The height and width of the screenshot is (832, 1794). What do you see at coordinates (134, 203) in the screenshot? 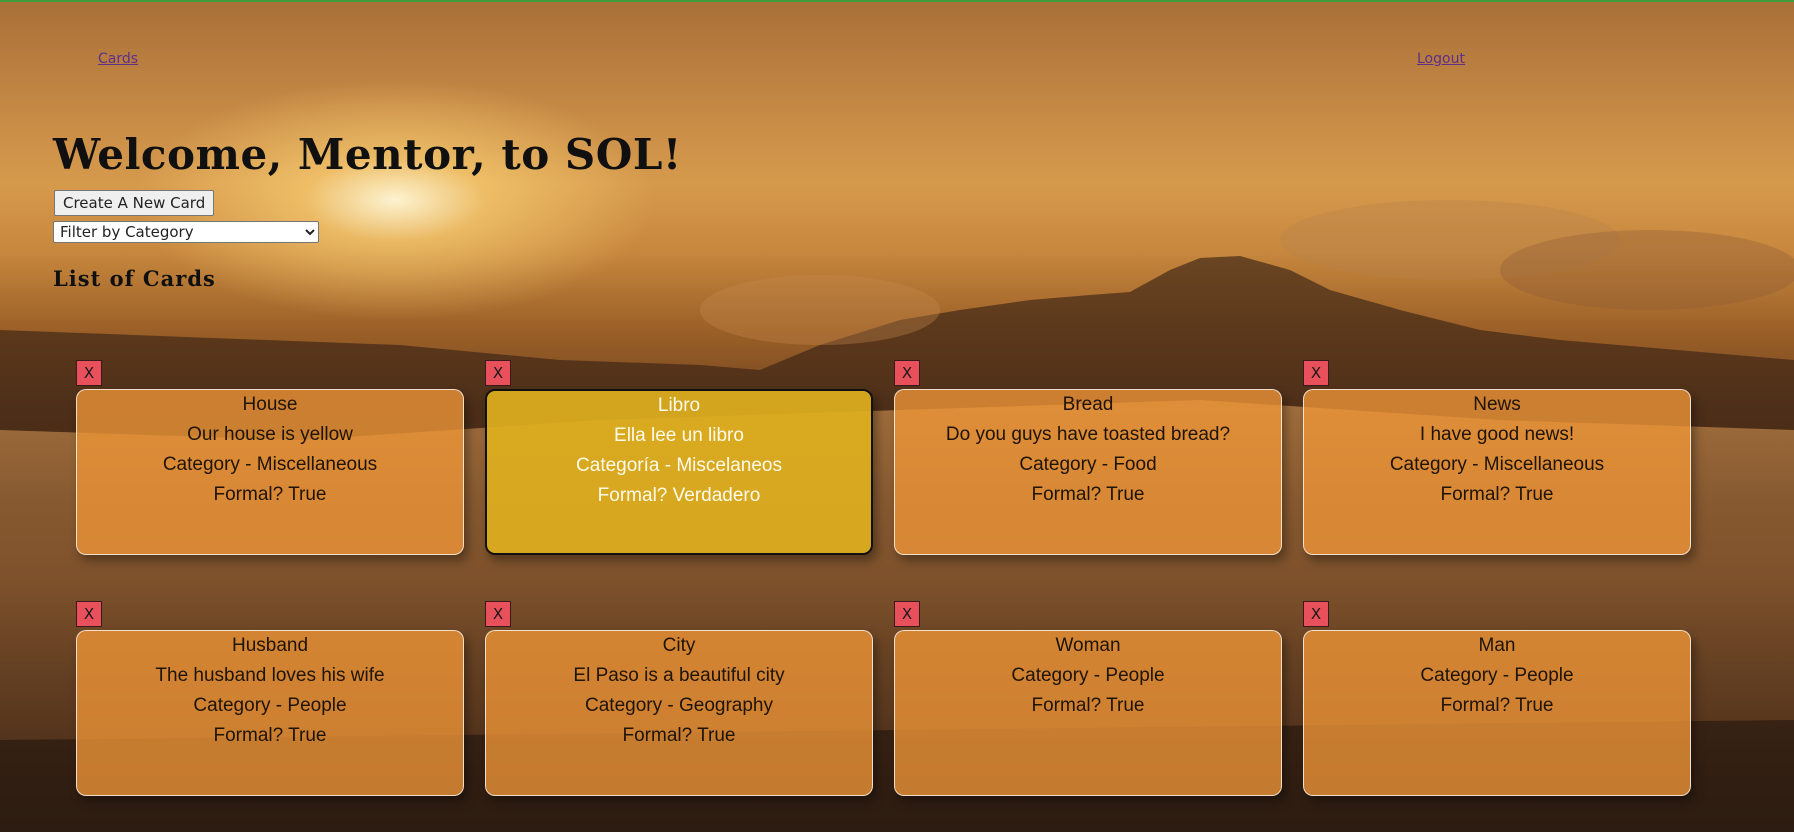
I see `create-card-button: Create A New Card` at bounding box center [134, 203].